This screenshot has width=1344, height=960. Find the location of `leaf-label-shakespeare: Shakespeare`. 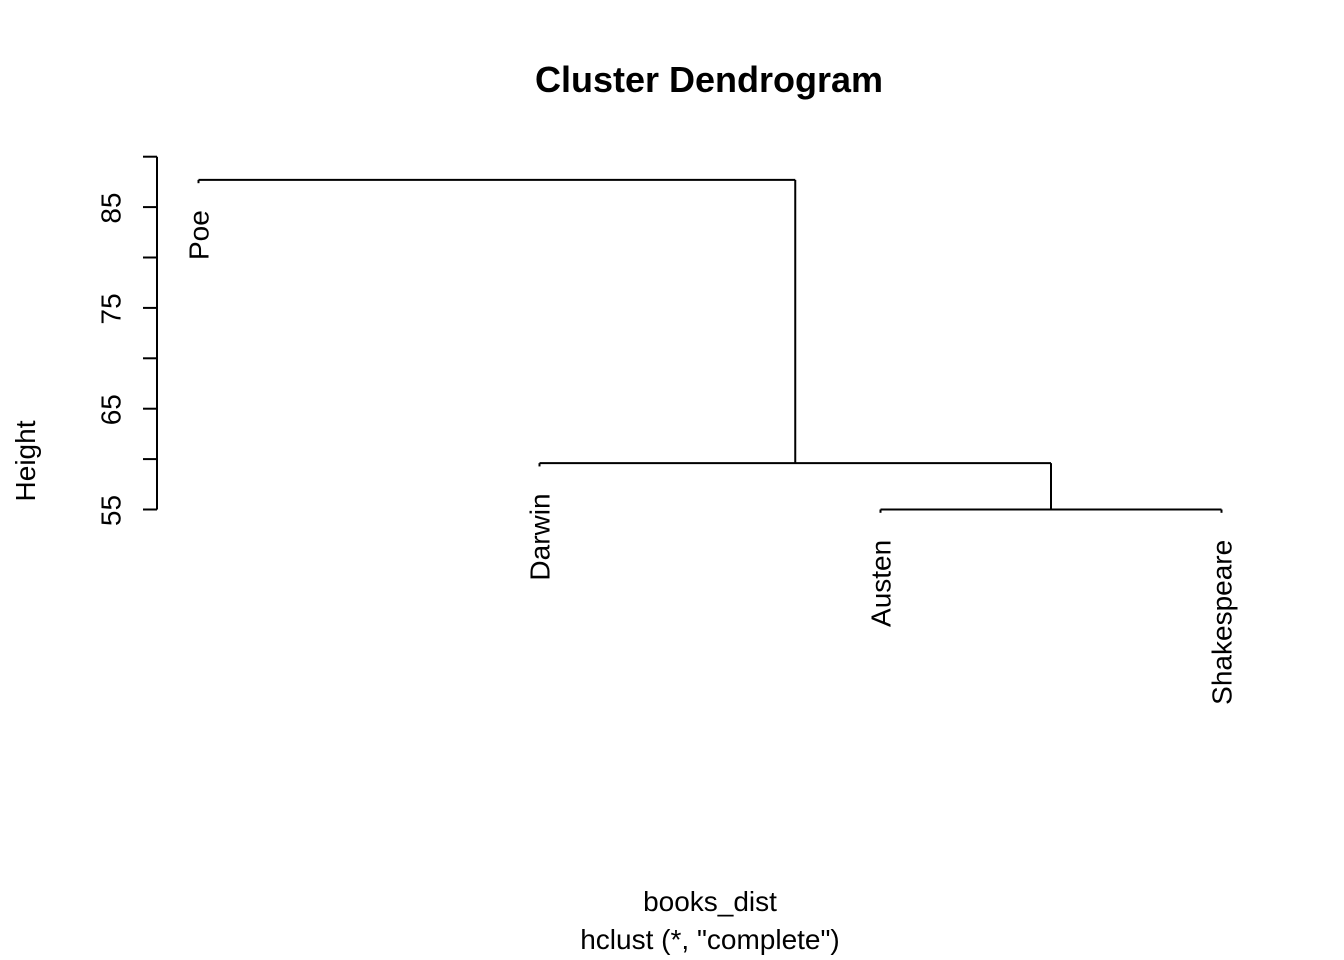

leaf-label-shakespeare: Shakespeare is located at coordinates (1222, 622).